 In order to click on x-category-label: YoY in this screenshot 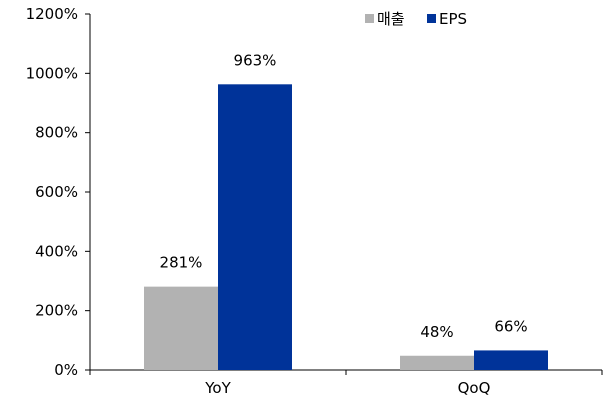, I will do `click(217, 388)`.